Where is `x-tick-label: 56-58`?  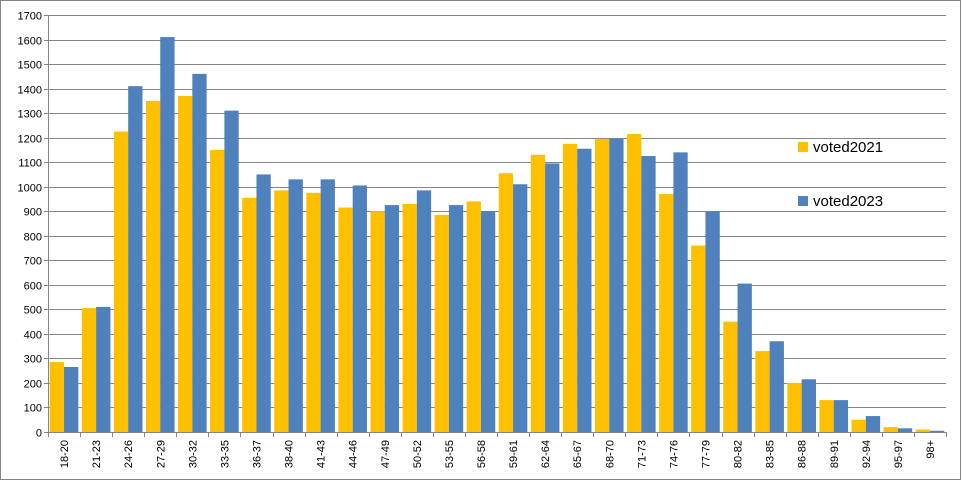 x-tick-label: 56-58 is located at coordinates (482, 454).